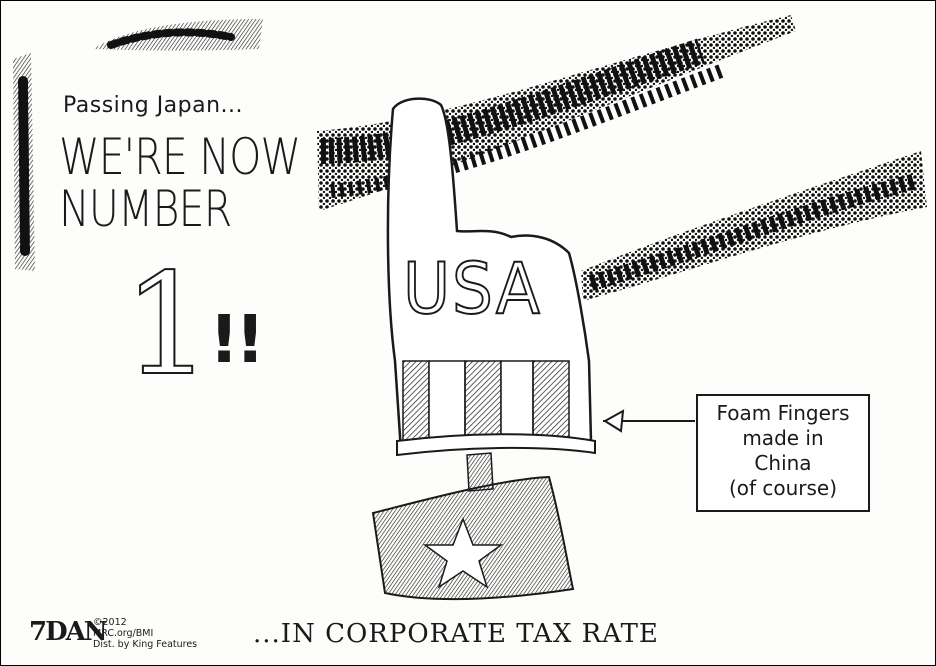 Image resolution: width=936 pixels, height=666 pixels. I want to click on credit-line: Dist. by King Features, so click(145, 644).